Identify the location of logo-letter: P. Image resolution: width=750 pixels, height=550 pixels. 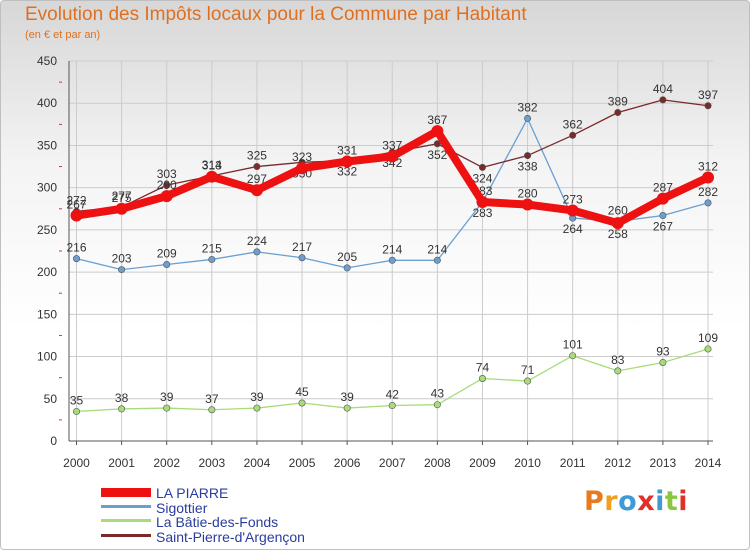
(594, 501).